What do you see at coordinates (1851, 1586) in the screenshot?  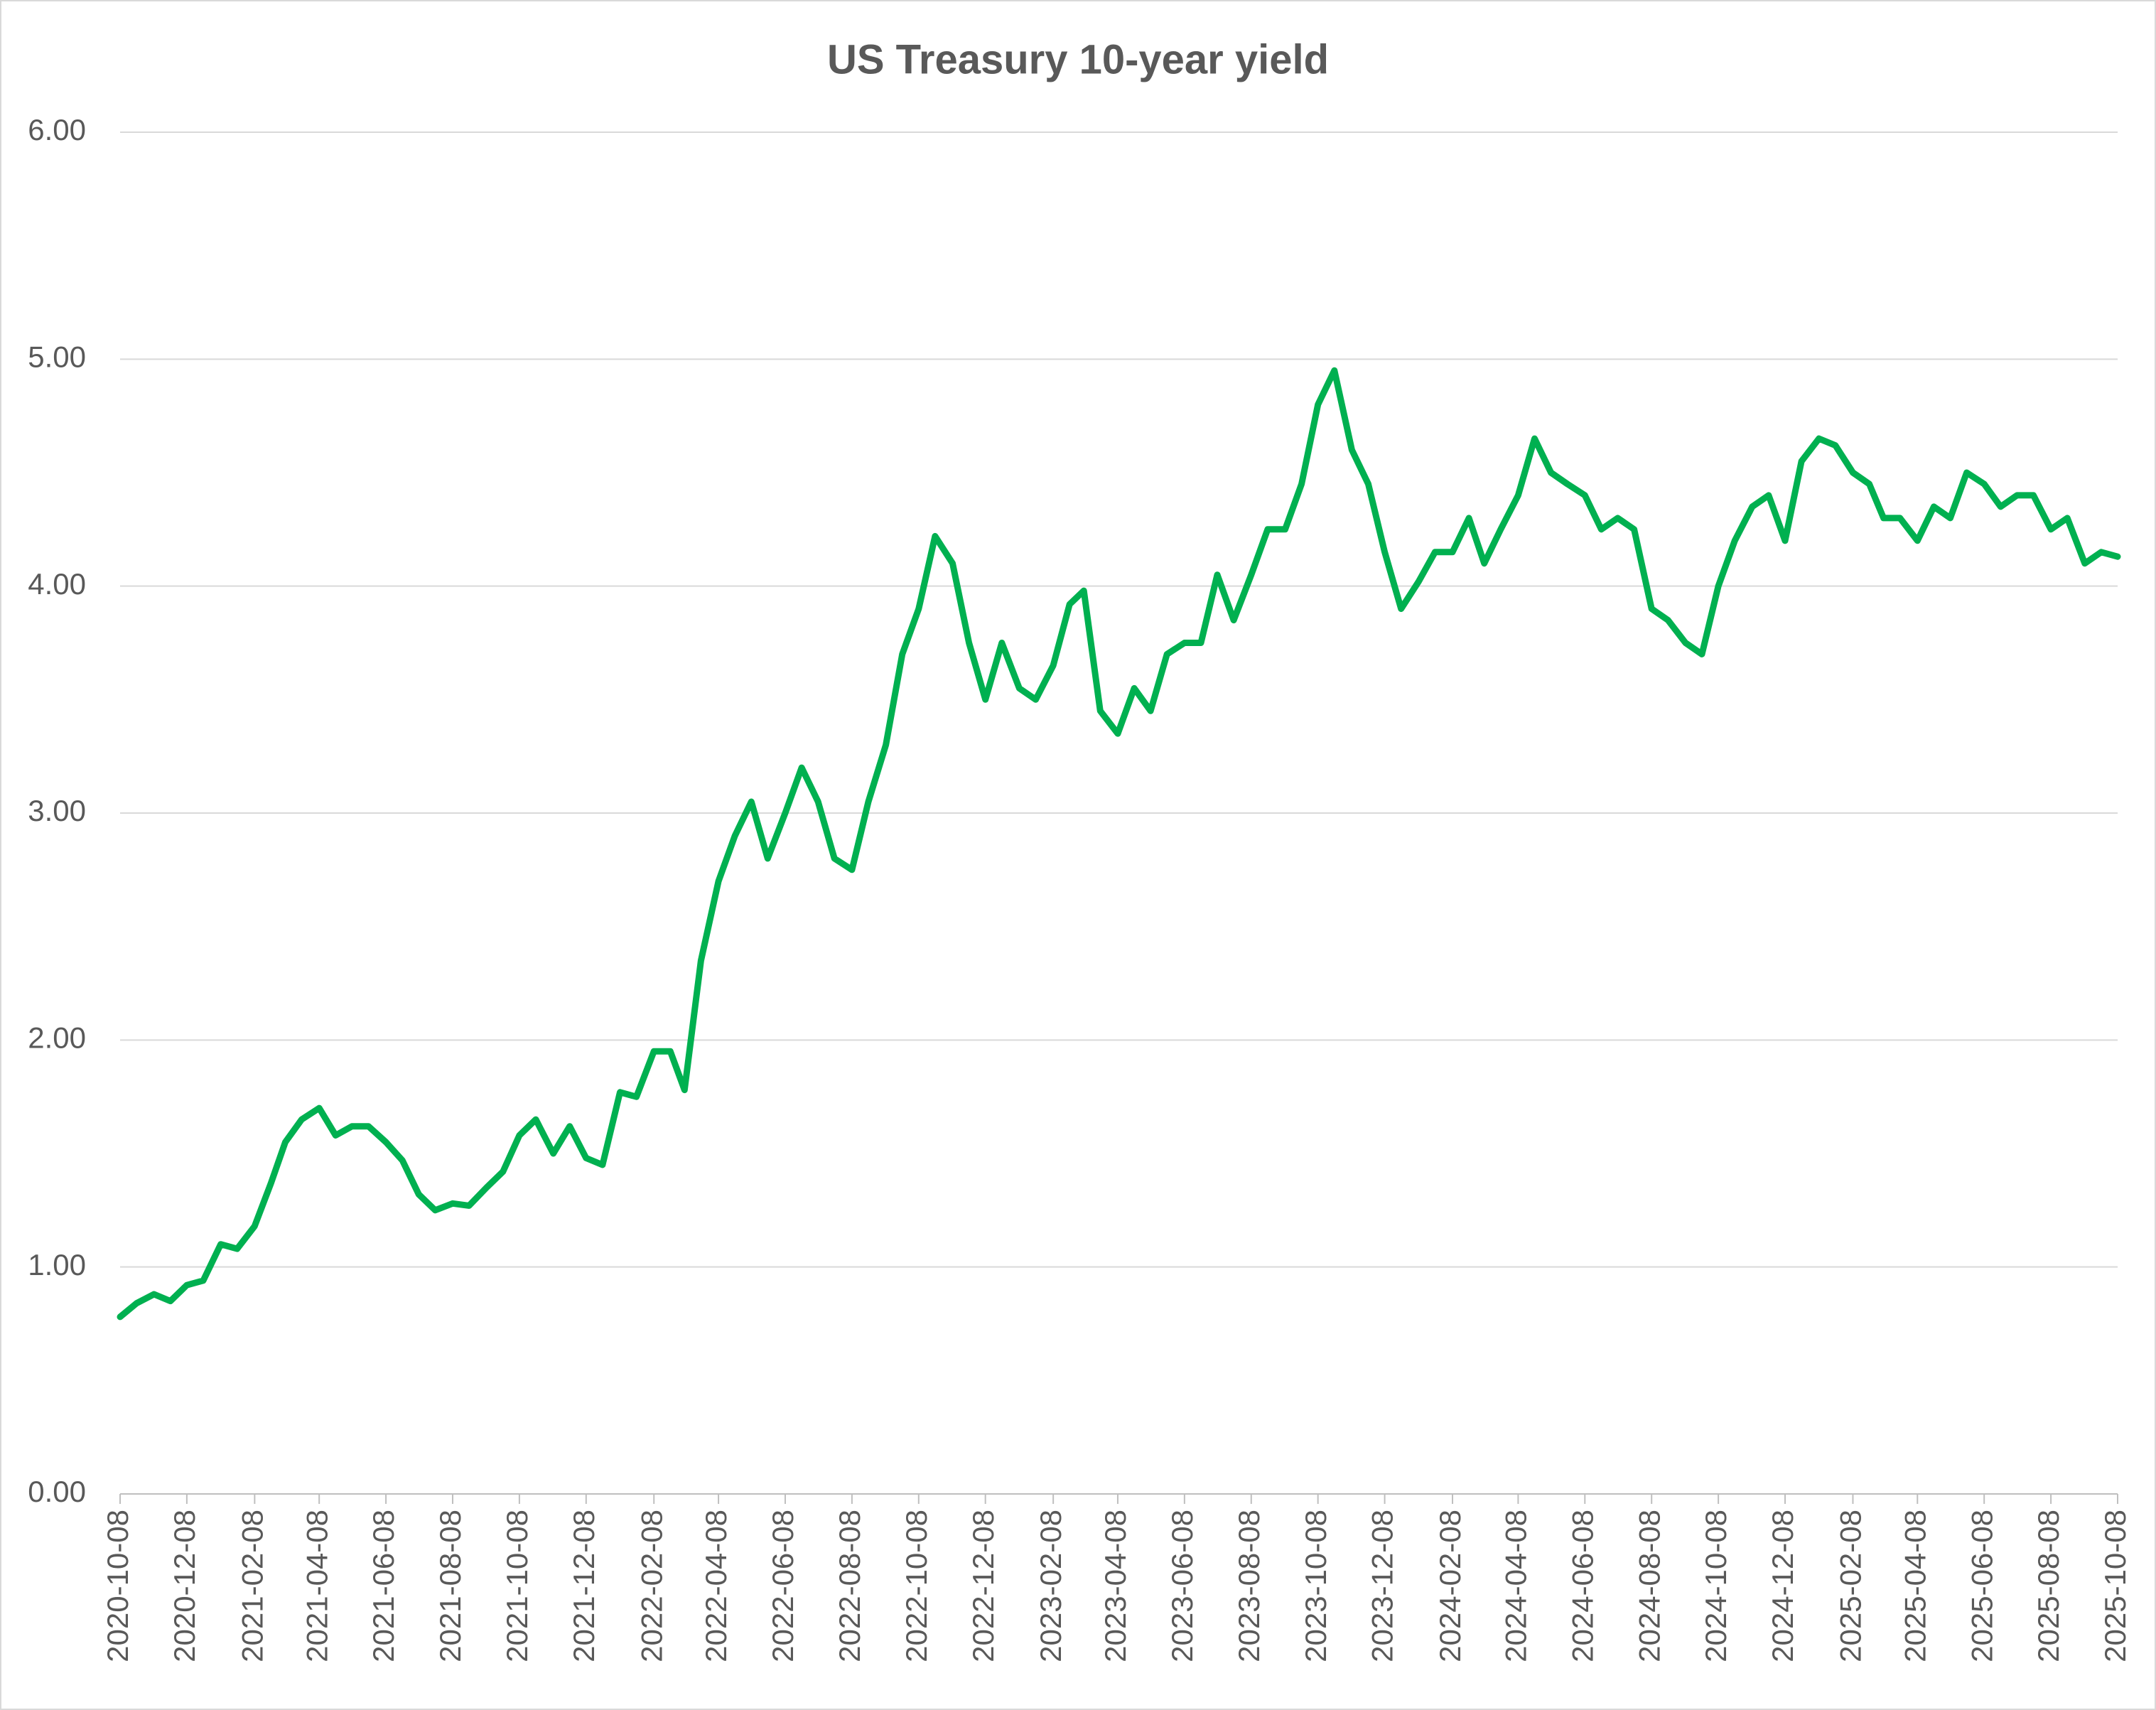 I see `x-tick-label: 2025-02-08` at bounding box center [1851, 1586].